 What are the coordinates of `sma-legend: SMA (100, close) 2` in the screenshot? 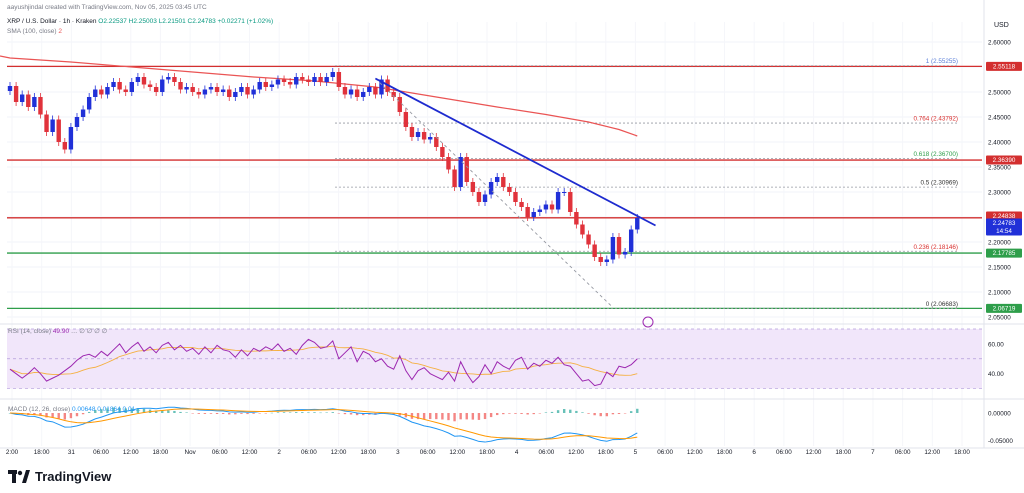 It's located at (34, 31).